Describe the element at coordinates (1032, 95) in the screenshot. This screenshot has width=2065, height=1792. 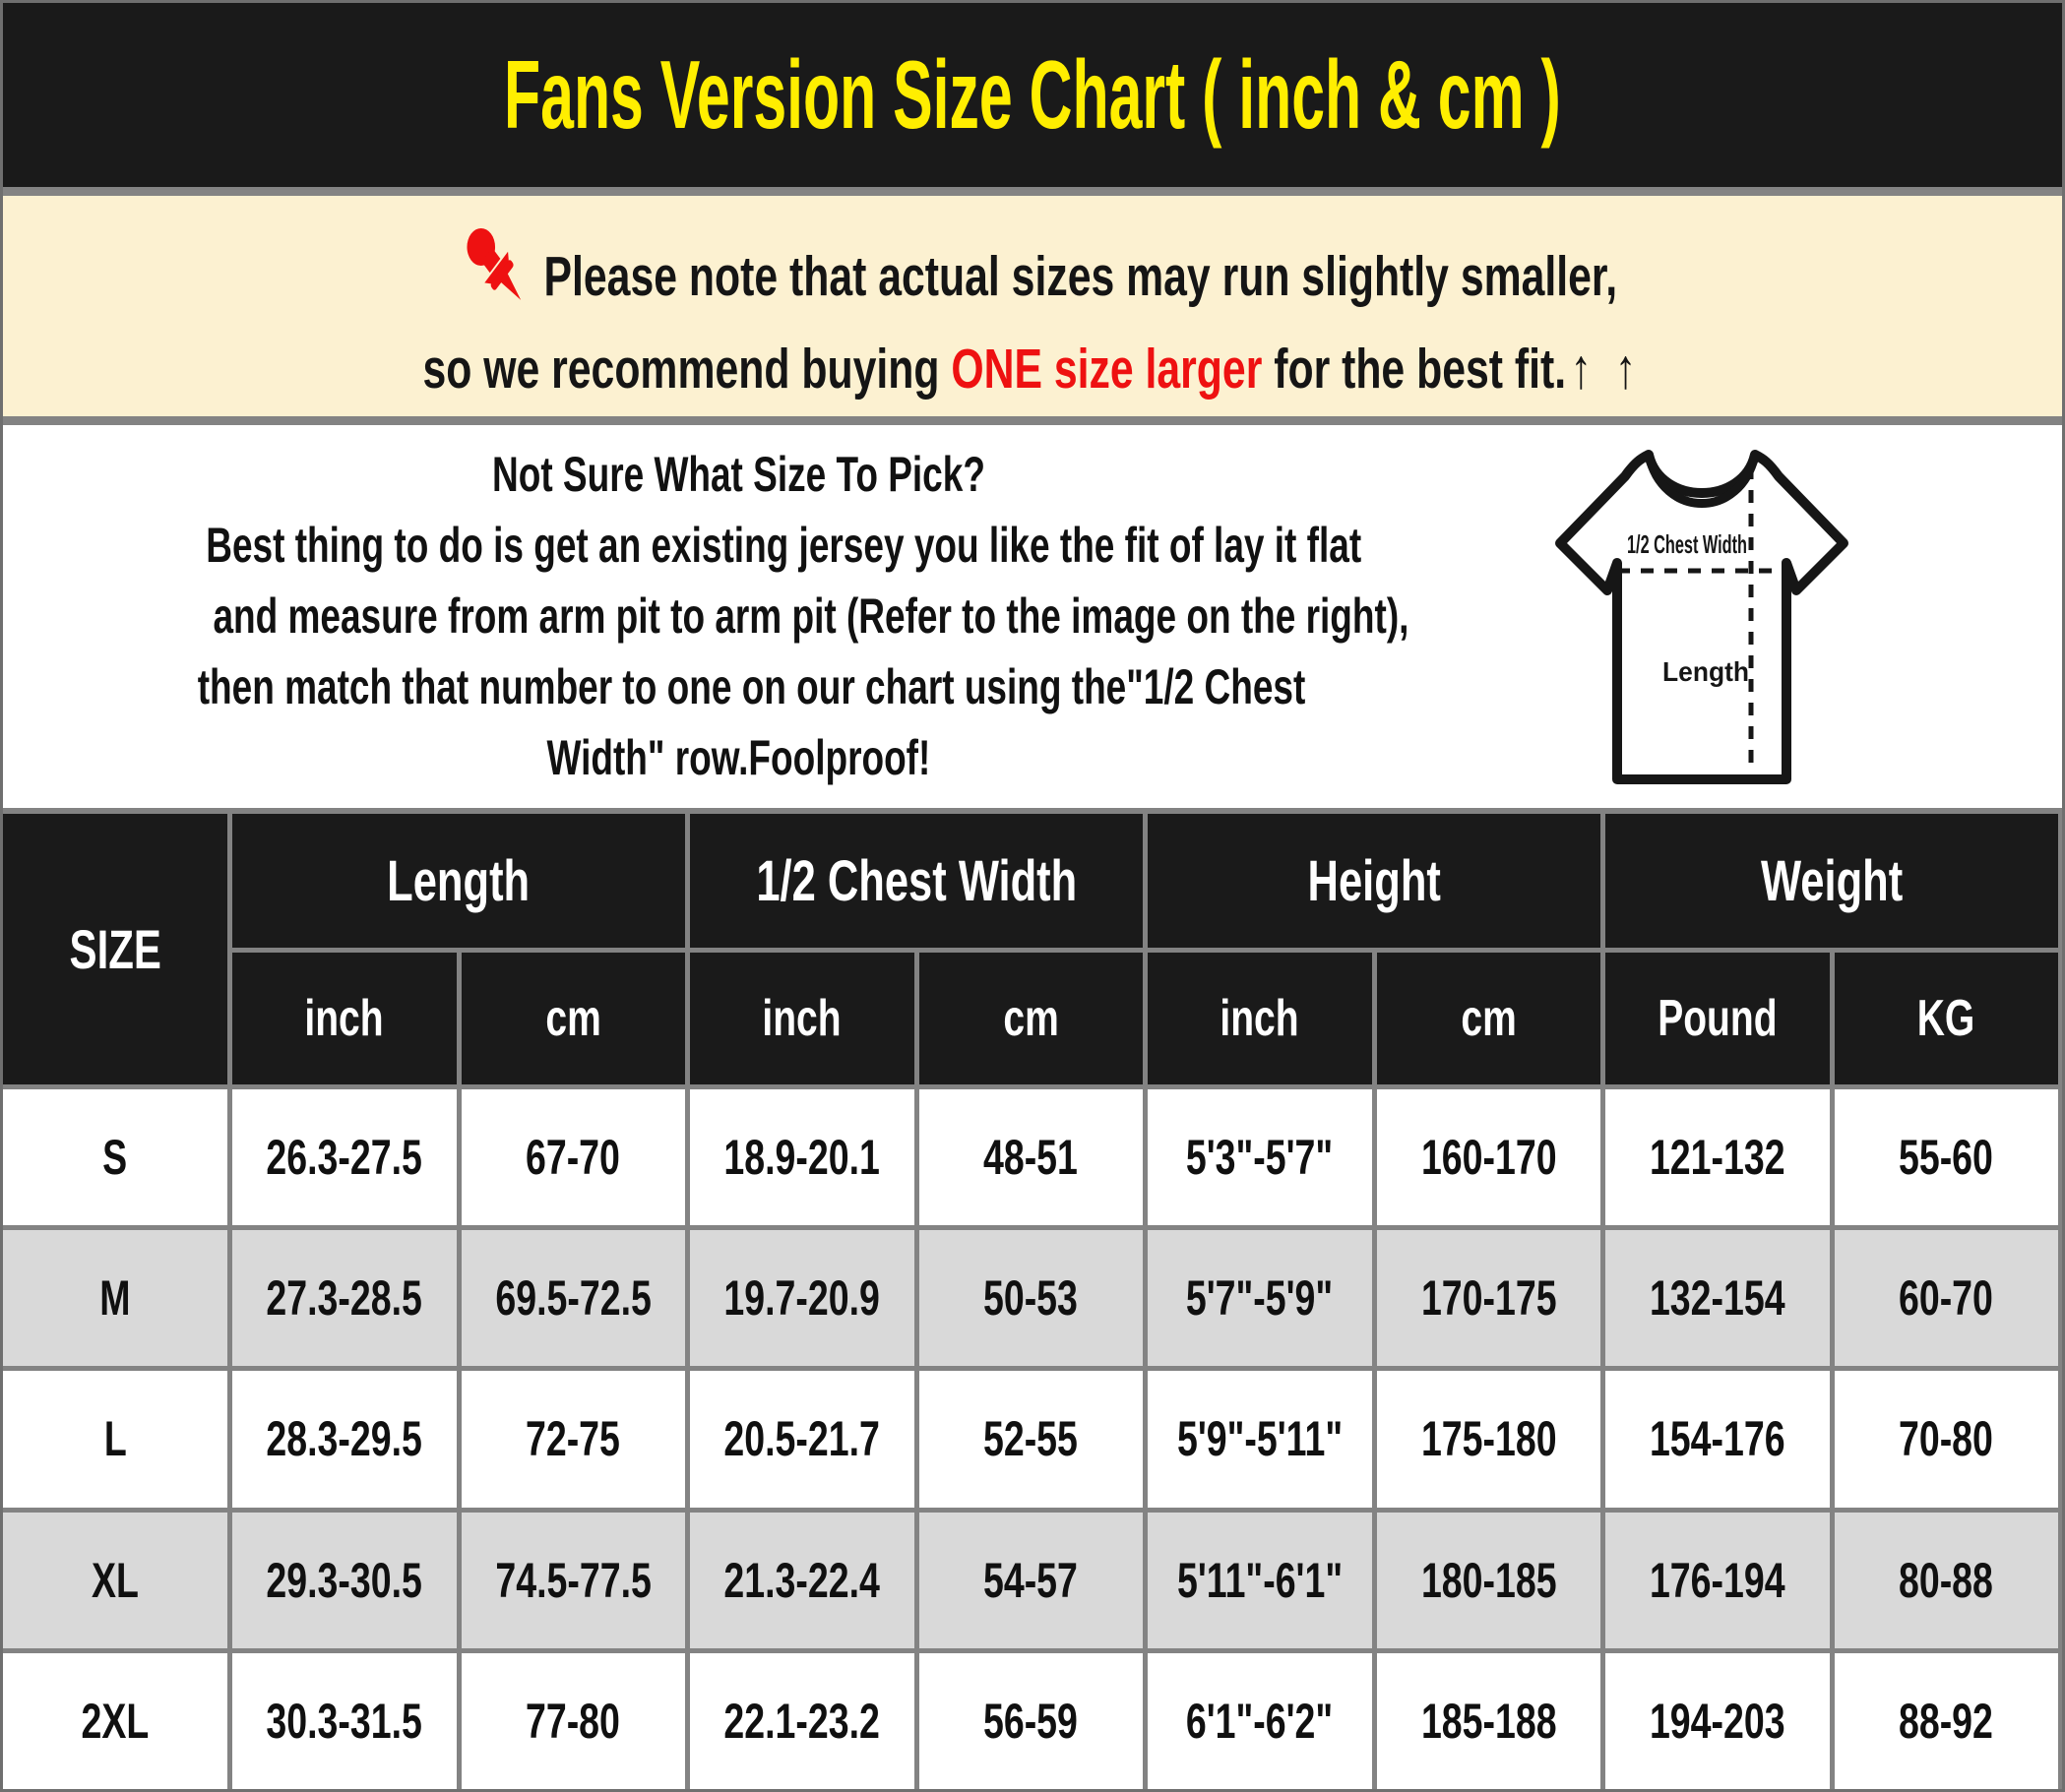
I see `header-bar: Fans Version Size Chart ( inch & cm )` at that location.